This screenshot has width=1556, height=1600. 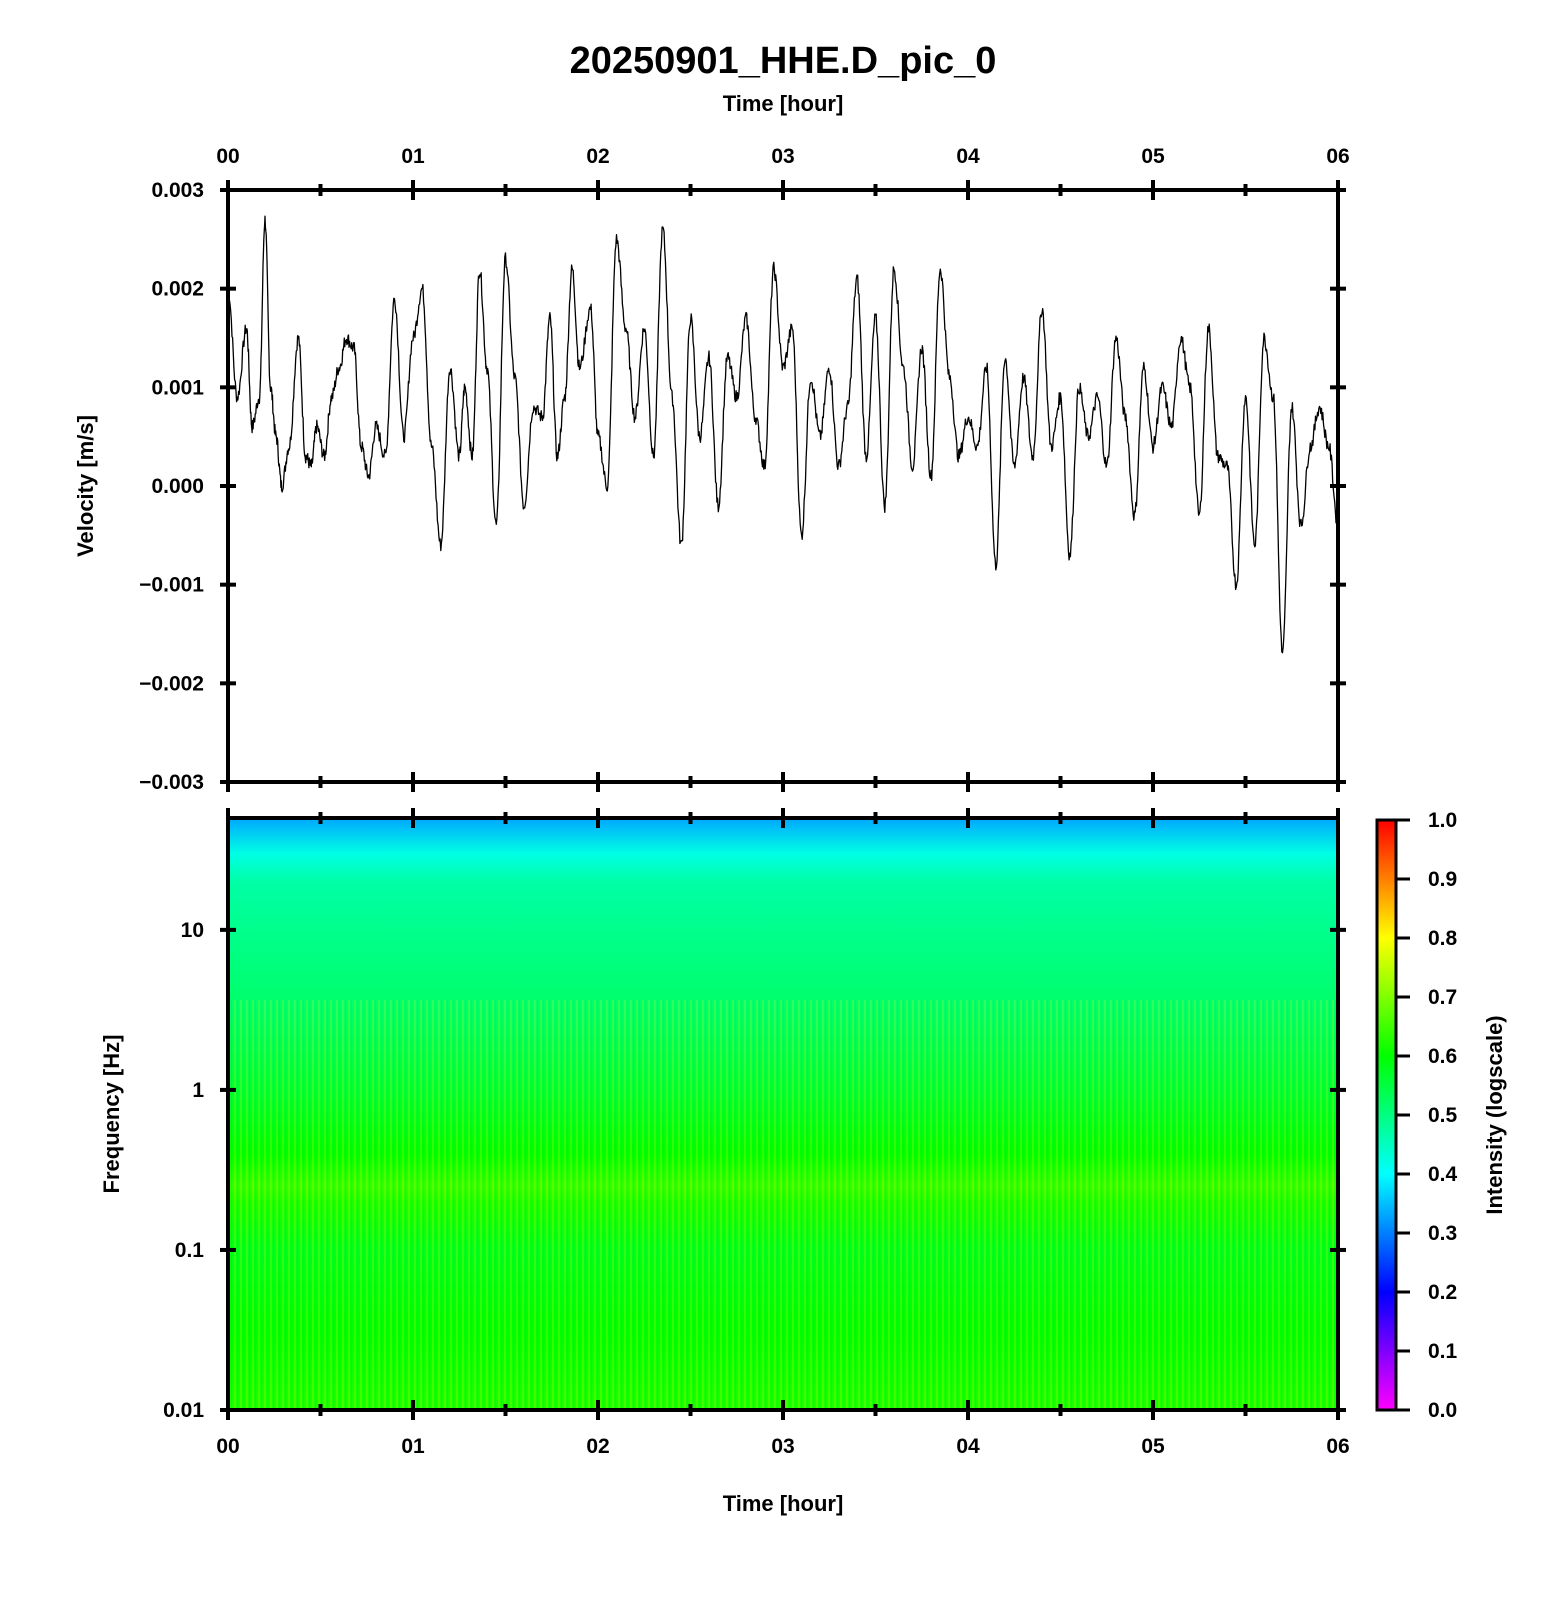 What do you see at coordinates (177, 486) in the screenshot?
I see `velocity-y-tick-label: 0.000` at bounding box center [177, 486].